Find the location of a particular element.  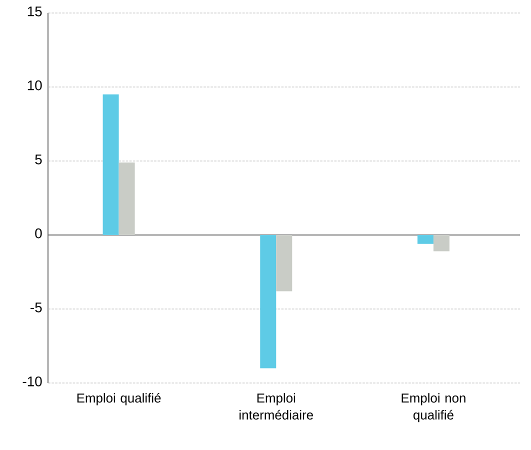

y-tick-label: 10 is located at coordinates (35, 85).